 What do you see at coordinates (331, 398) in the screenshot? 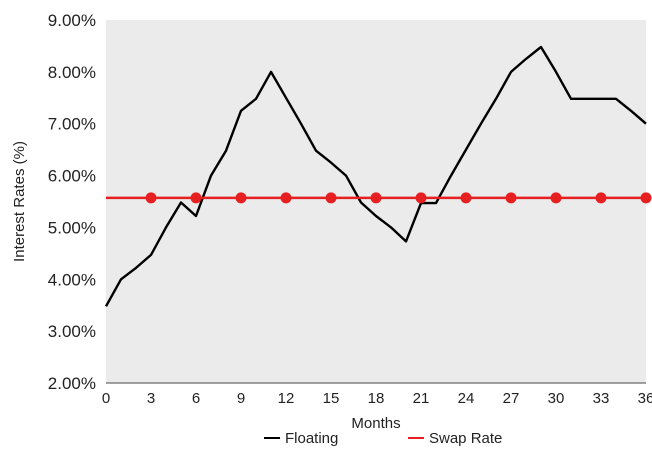
I see `x-tick-label: 15` at bounding box center [331, 398].